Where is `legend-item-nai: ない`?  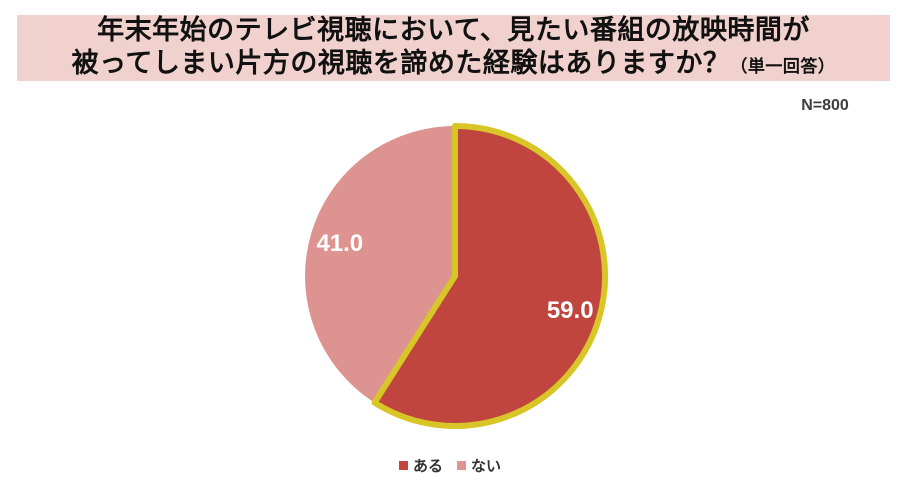
legend-item-nai: ない is located at coordinates (479, 465).